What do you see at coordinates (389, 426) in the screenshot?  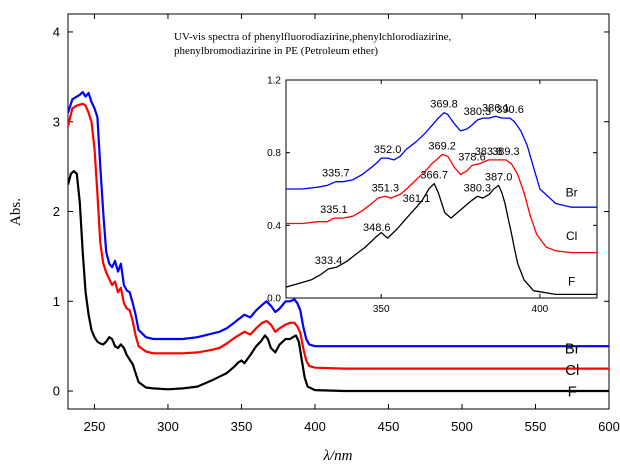 I see `main-x-tick-label: 450` at bounding box center [389, 426].